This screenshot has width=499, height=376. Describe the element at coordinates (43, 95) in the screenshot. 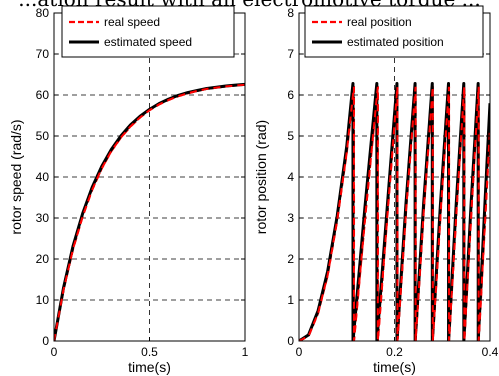

I see `y-tick-label: 60` at that location.